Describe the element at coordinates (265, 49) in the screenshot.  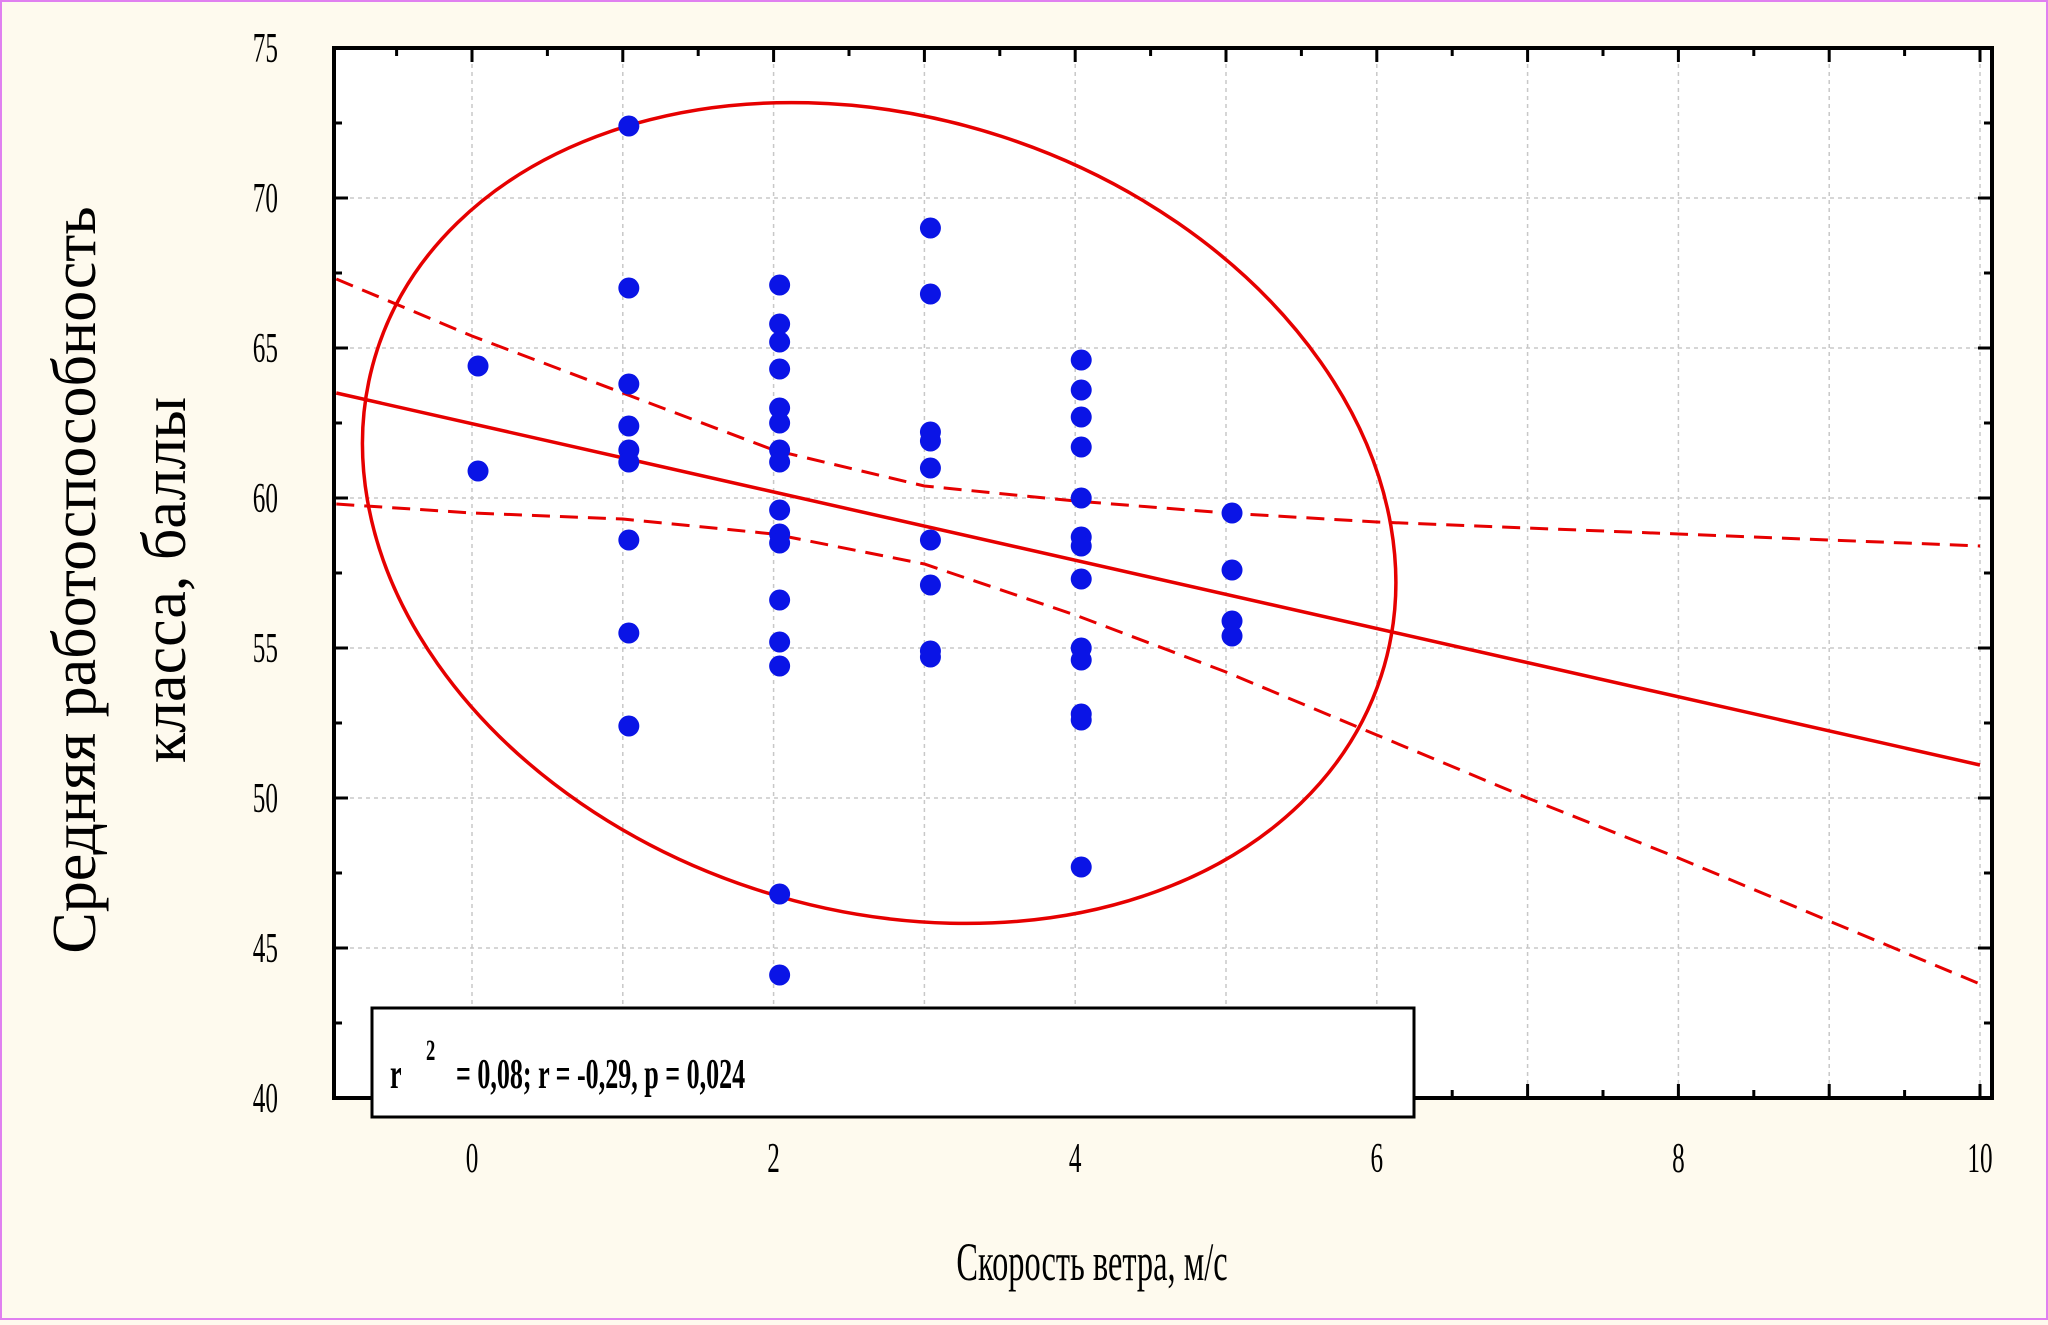
I see `y-tick-label: 75` at that location.